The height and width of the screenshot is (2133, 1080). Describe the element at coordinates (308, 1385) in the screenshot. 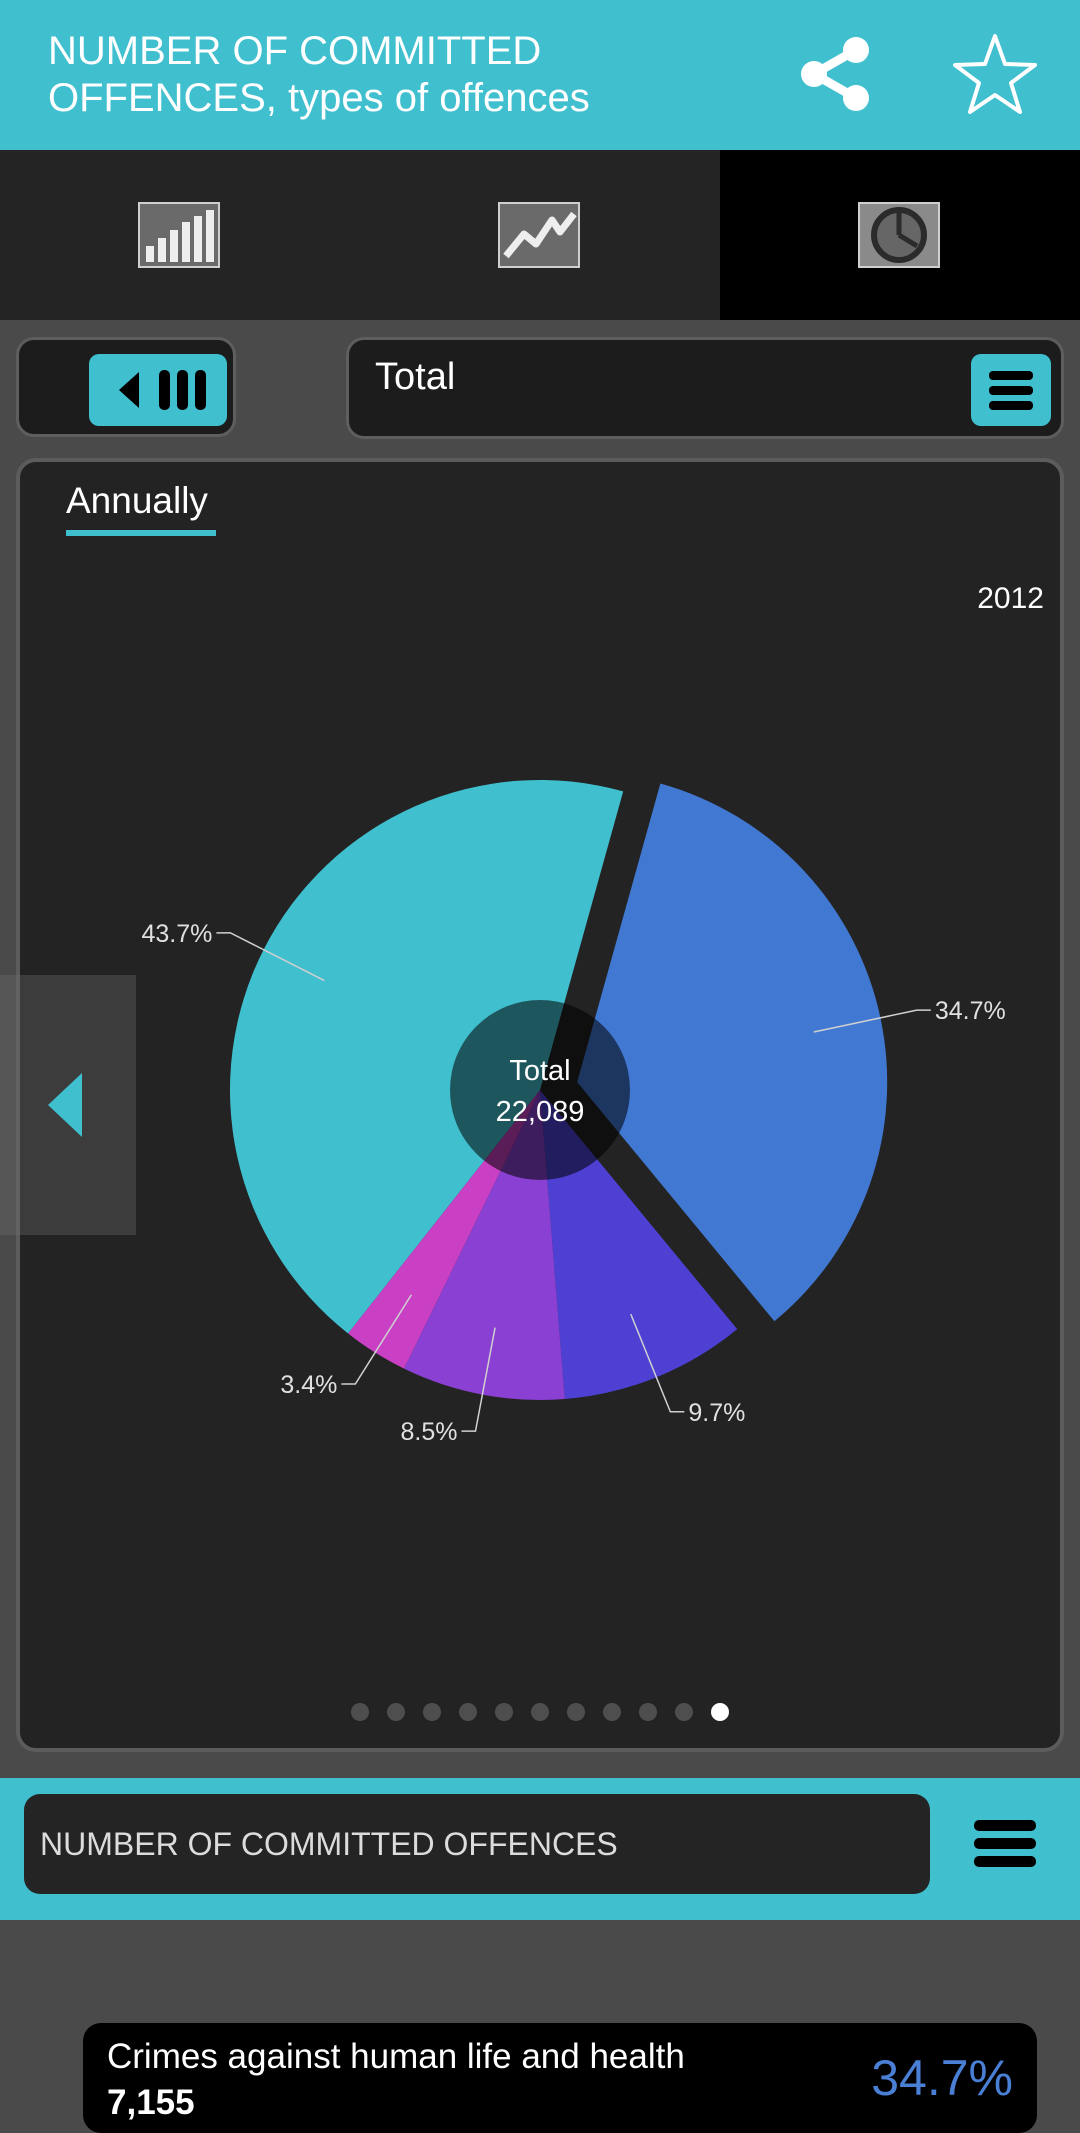

I see `pie-slice-label: 3.4%` at that location.